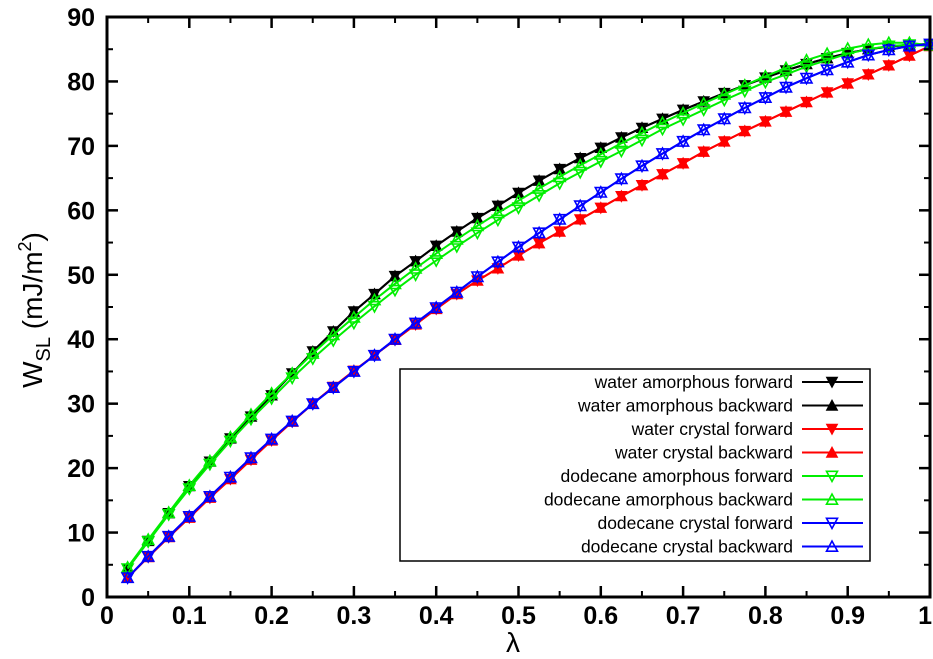 The width and height of the screenshot is (933, 659). I want to click on y-axis-title-sub: SL, so click(44, 349).